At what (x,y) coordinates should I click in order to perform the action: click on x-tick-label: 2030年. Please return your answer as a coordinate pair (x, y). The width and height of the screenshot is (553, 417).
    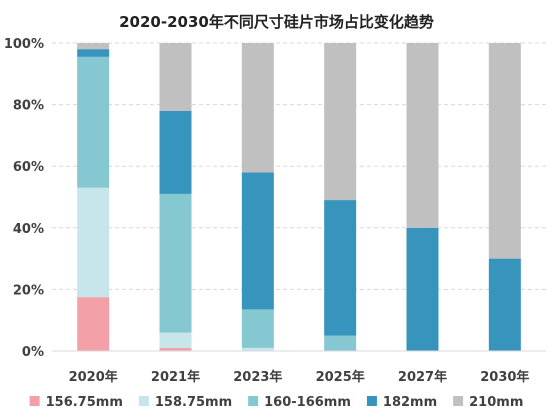
    Looking at the image, I should click on (504, 377).